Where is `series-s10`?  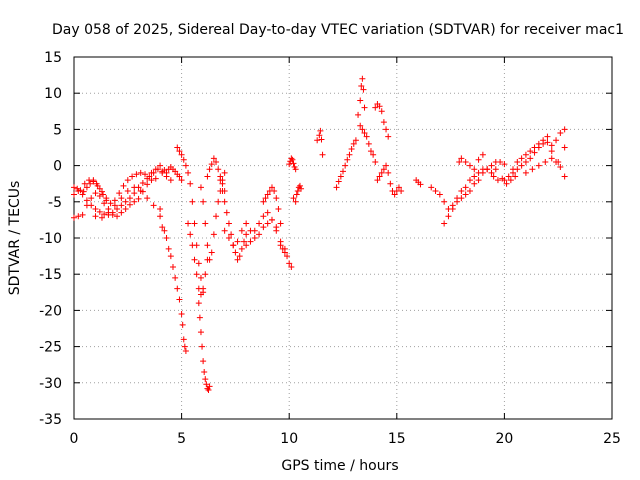 series-s10 is located at coordinates (292, 164).